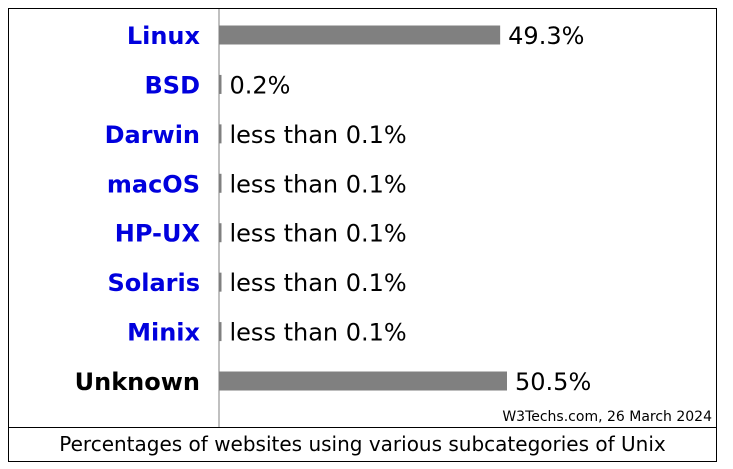 The width and height of the screenshot is (733, 469). Describe the element at coordinates (546, 36) in the screenshot. I see `value-label: 49.3%` at that location.